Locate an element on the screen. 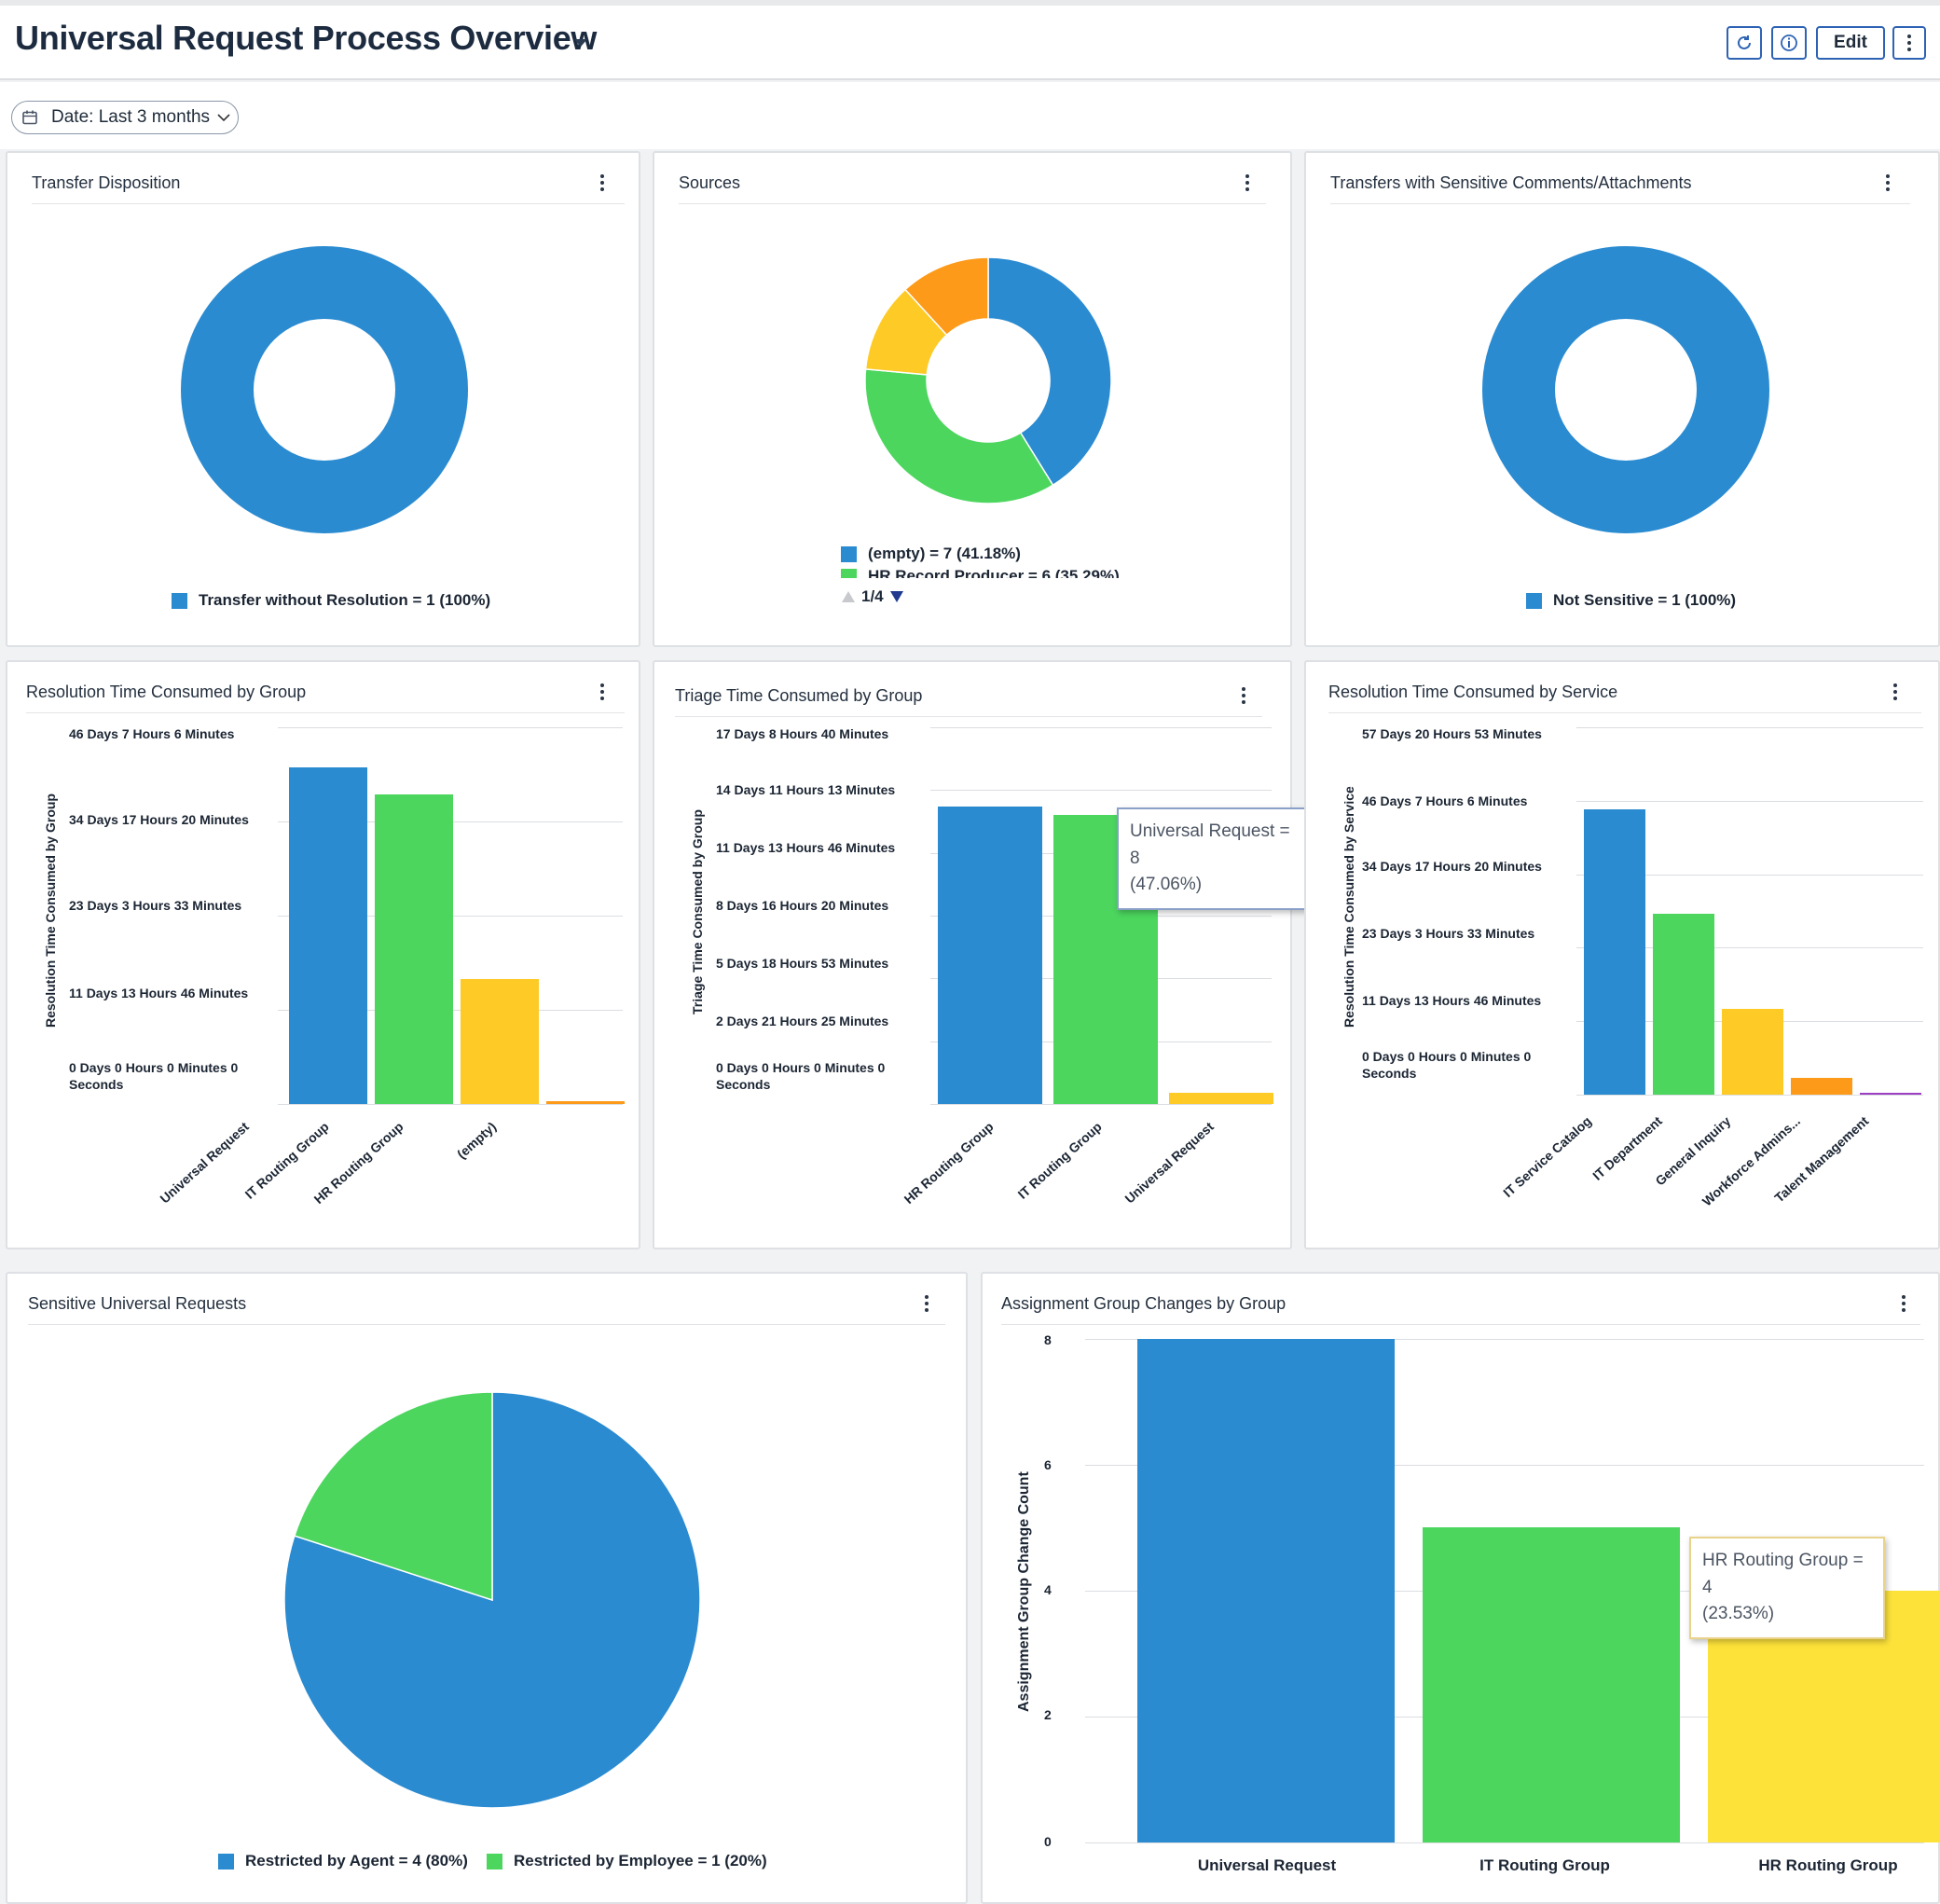 Image resolution: width=1940 pixels, height=1904 pixels. pager-up-icon is located at coordinates (848, 596).